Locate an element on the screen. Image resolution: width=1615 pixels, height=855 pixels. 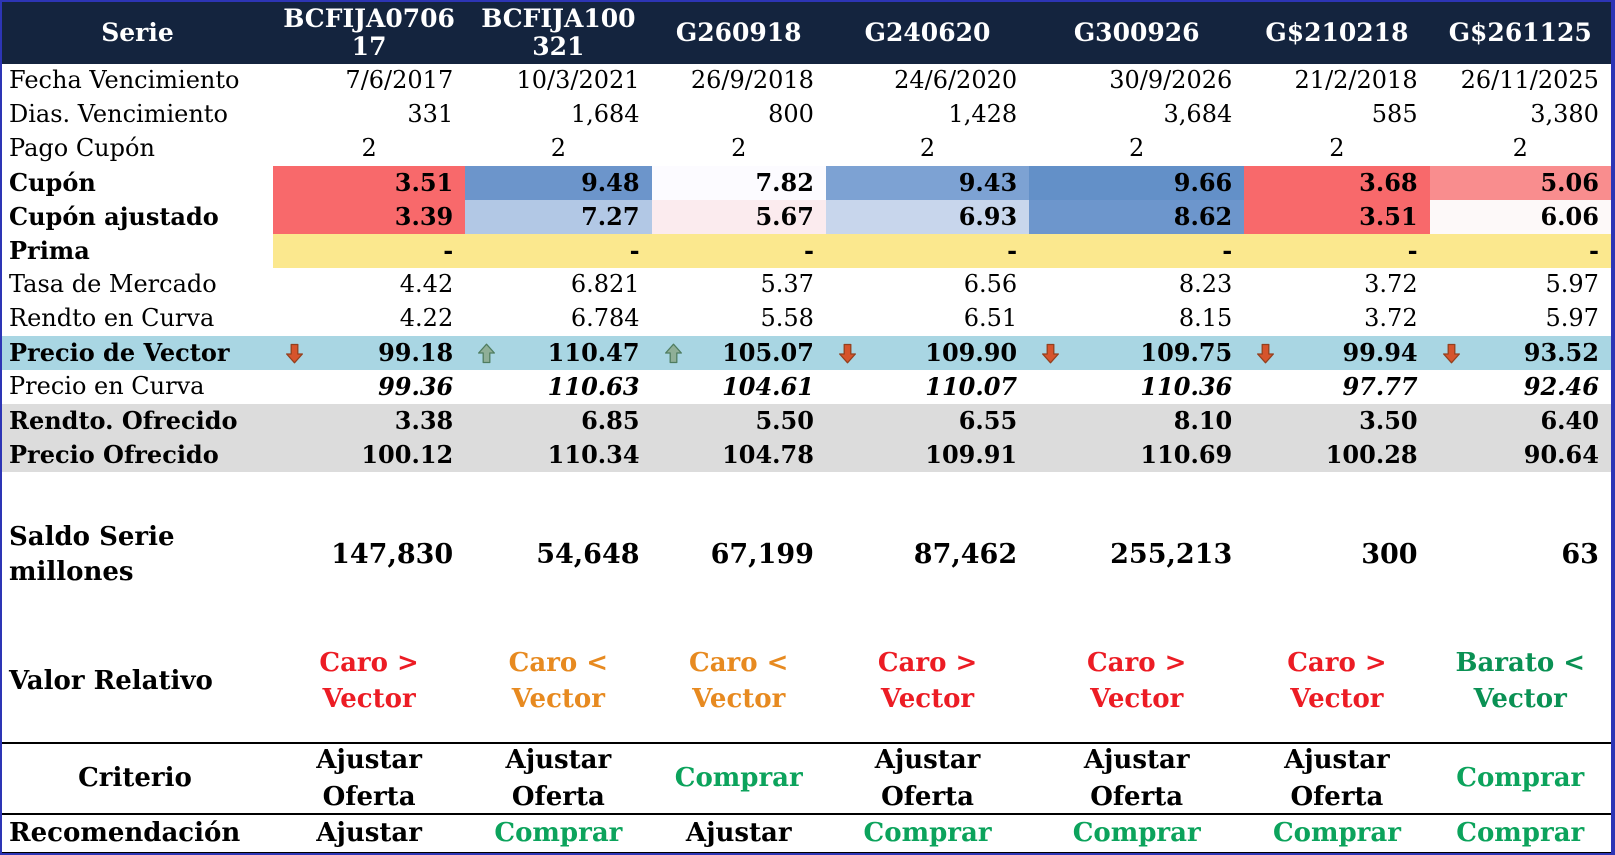
cell-text: 9.43 is located at coordinates (988, 183).